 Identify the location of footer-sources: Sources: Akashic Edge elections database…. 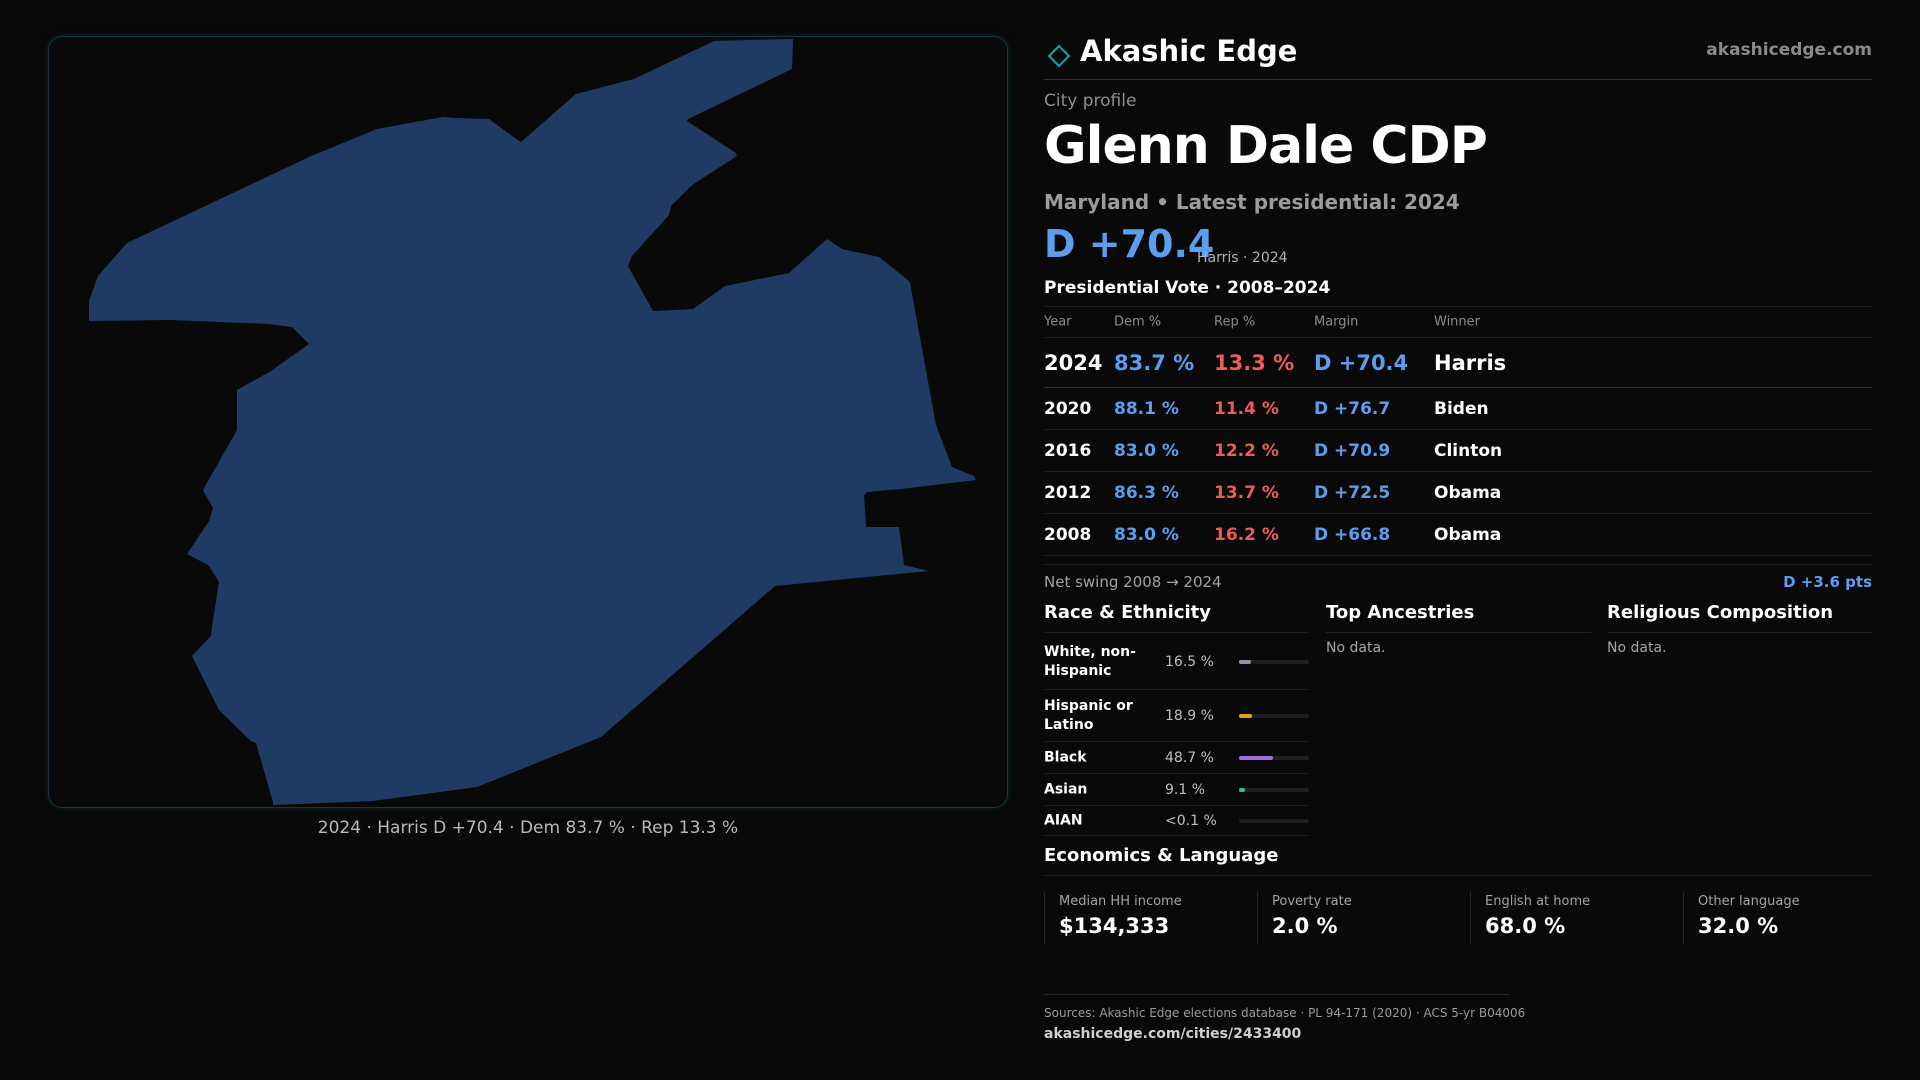
(1285, 1013).